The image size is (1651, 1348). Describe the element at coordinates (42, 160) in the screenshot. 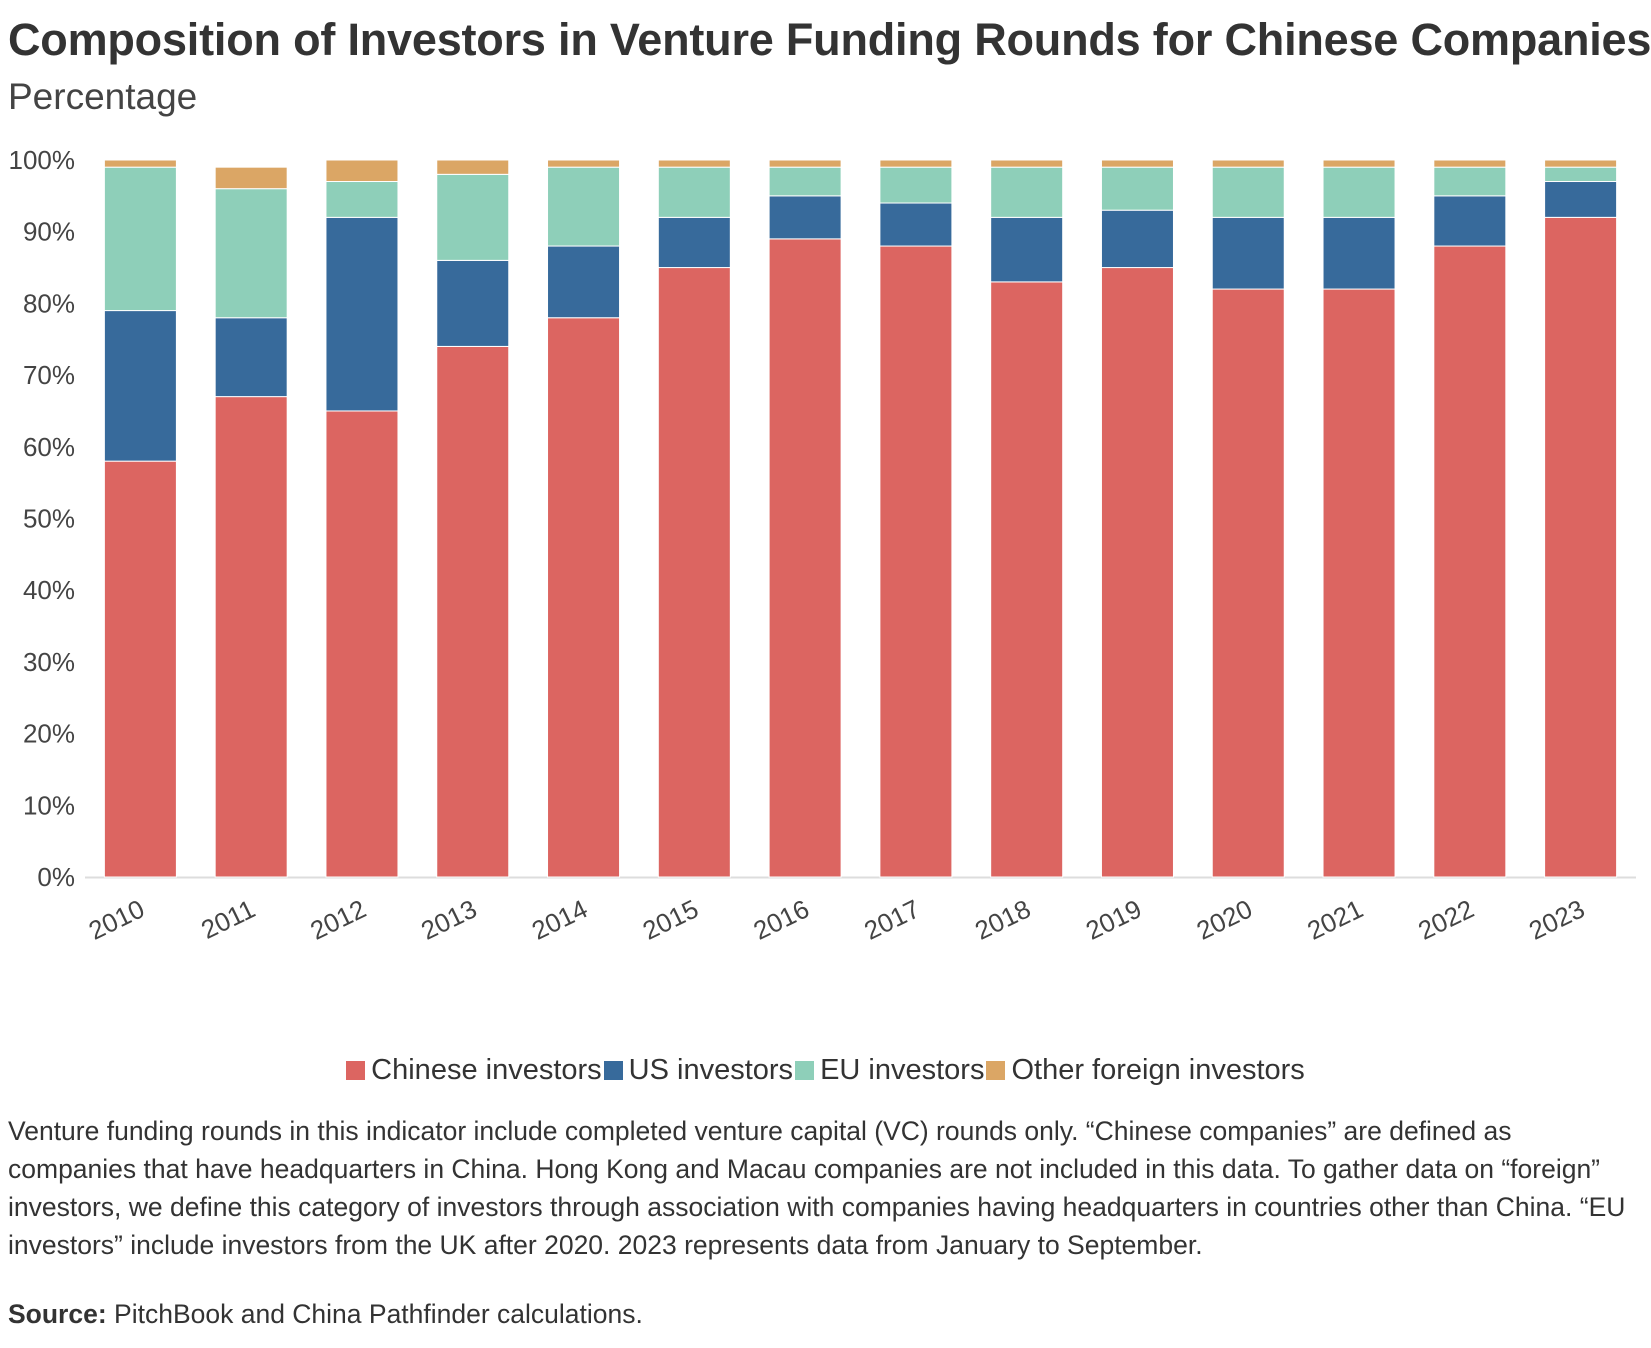

I see `y-tick-label: 100%` at that location.